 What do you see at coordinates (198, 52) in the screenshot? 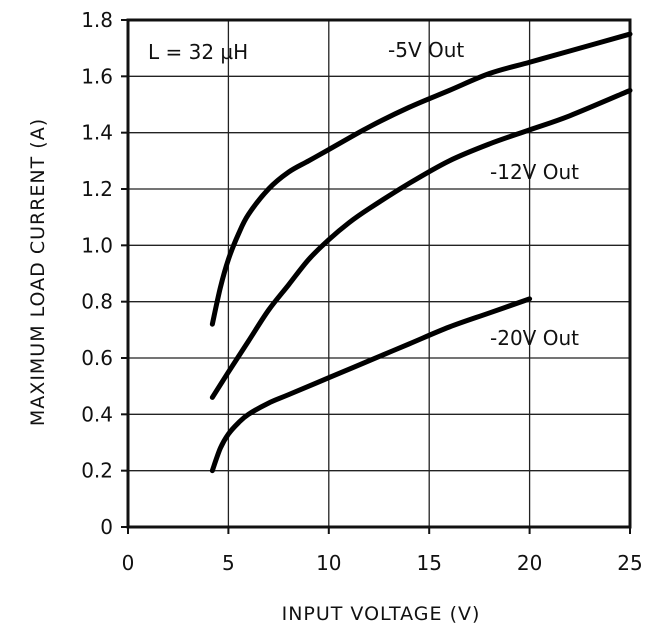
I see `inductance-annotation: L = 32 µH` at bounding box center [198, 52].